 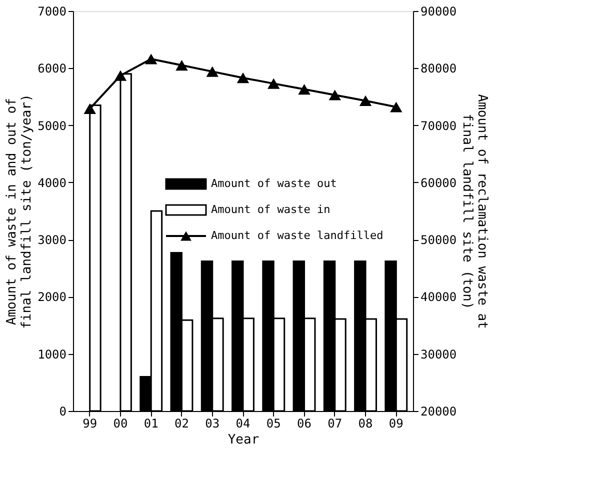 What do you see at coordinates (438, 183) in the screenshot?
I see `y2-tick-label: 60000` at bounding box center [438, 183].